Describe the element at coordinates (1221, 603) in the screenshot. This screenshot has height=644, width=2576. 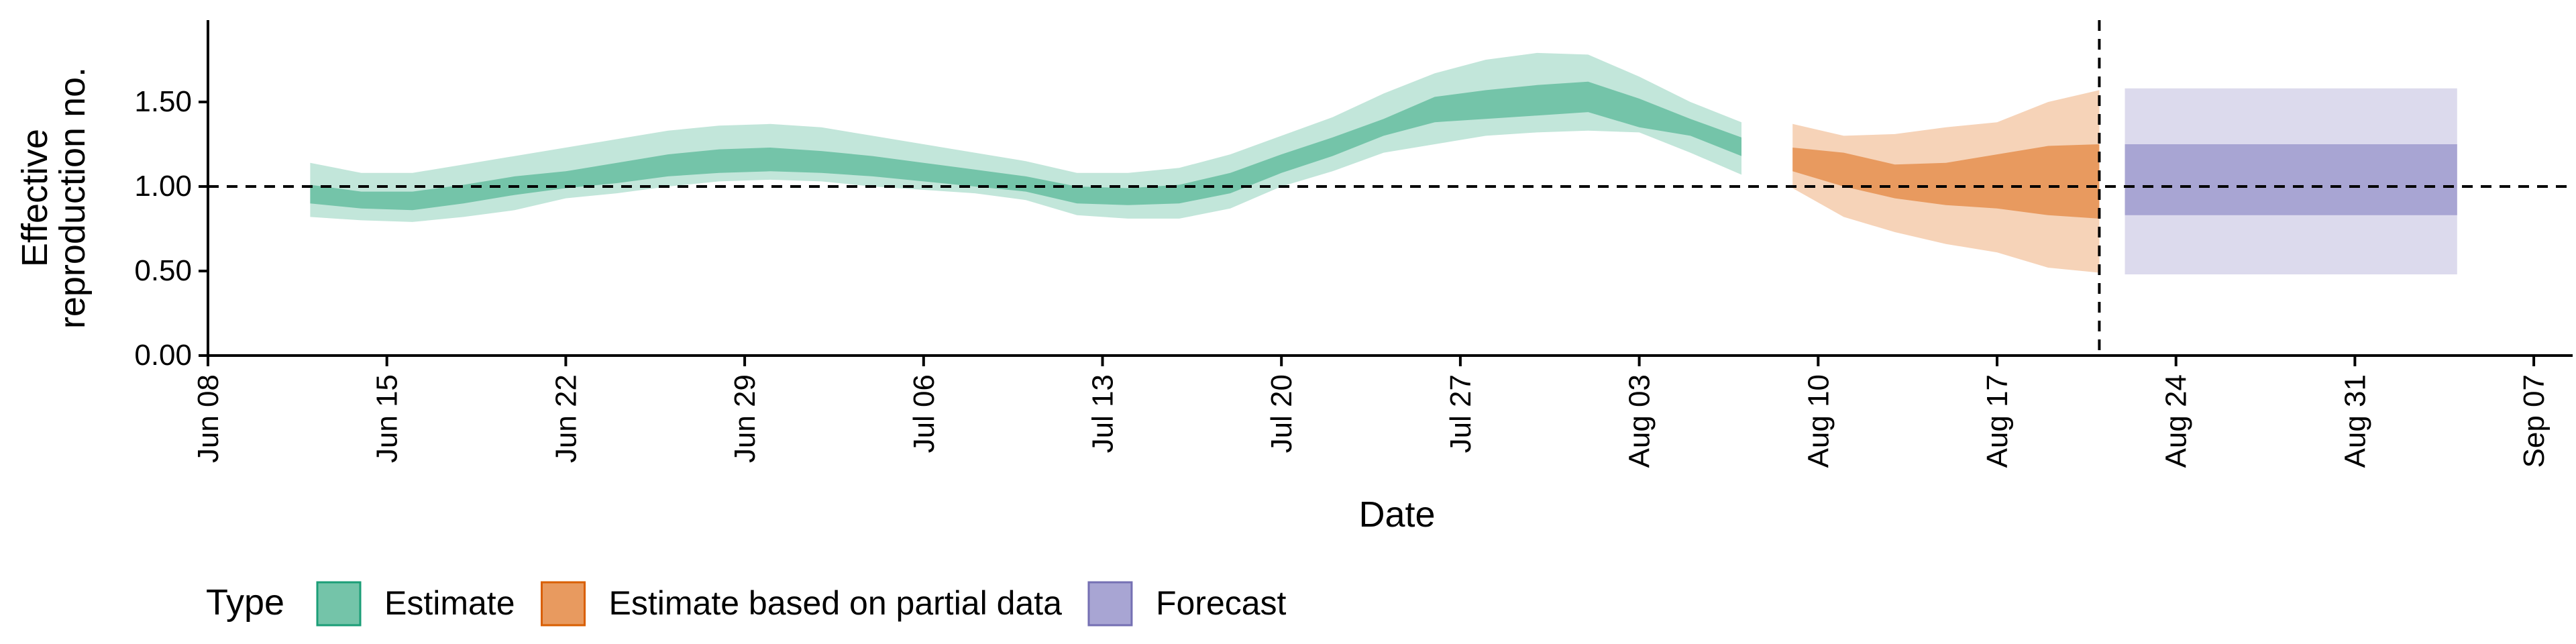
I see `legend-label-forecast: Forecast` at that location.